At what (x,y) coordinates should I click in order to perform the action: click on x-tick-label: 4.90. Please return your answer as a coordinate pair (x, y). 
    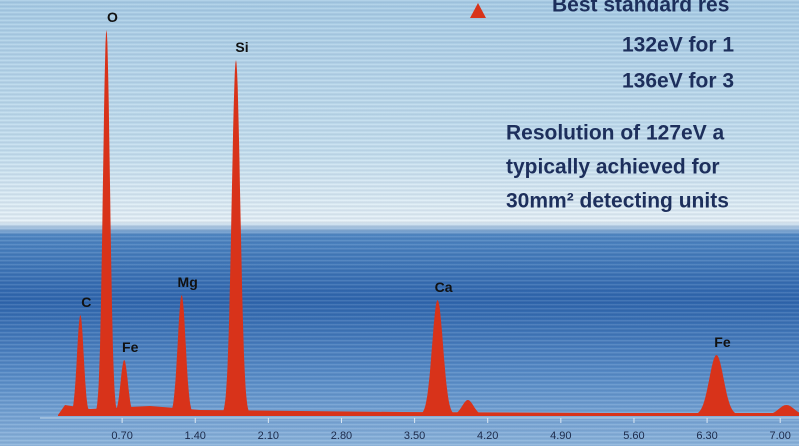
    Looking at the image, I should click on (560, 436).